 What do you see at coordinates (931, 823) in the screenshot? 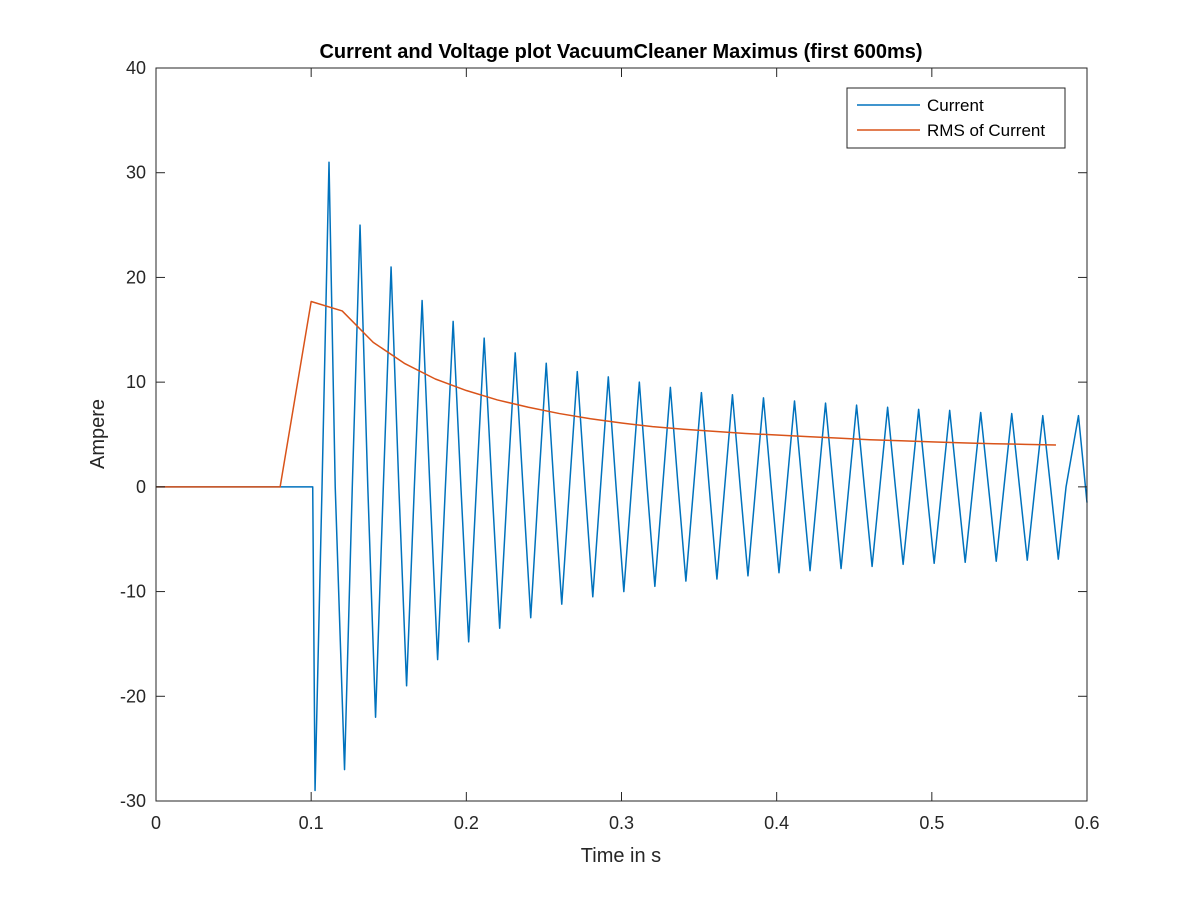
I see `x-tick-label: 0.5` at bounding box center [931, 823].